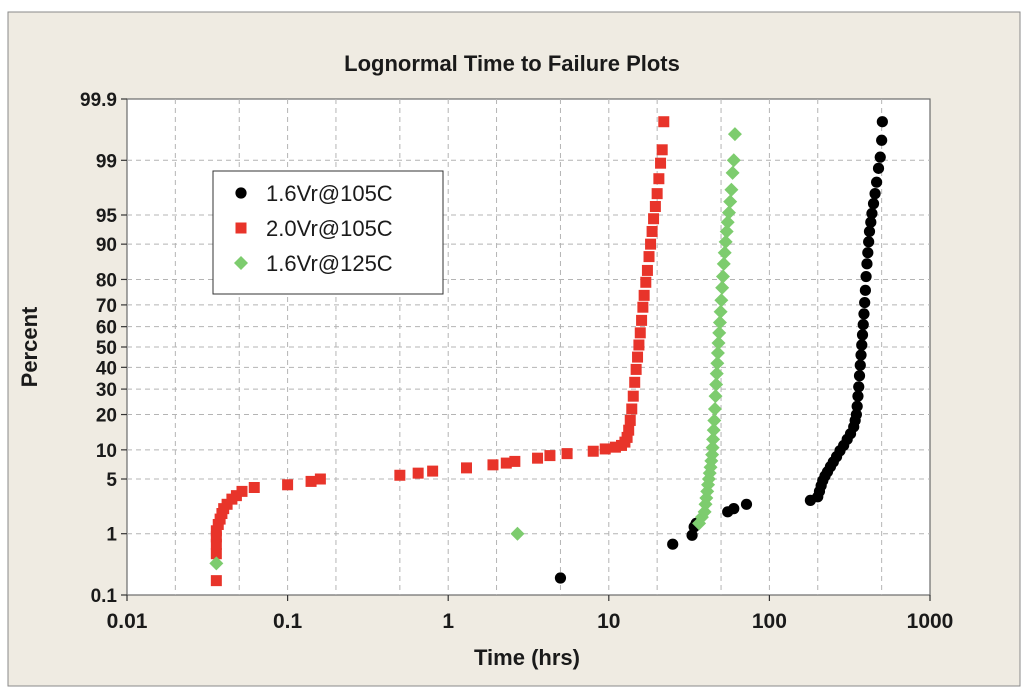 This screenshot has width=1030, height=699. What do you see at coordinates (106, 348) in the screenshot?
I see `y-tick-label: 50` at bounding box center [106, 348].